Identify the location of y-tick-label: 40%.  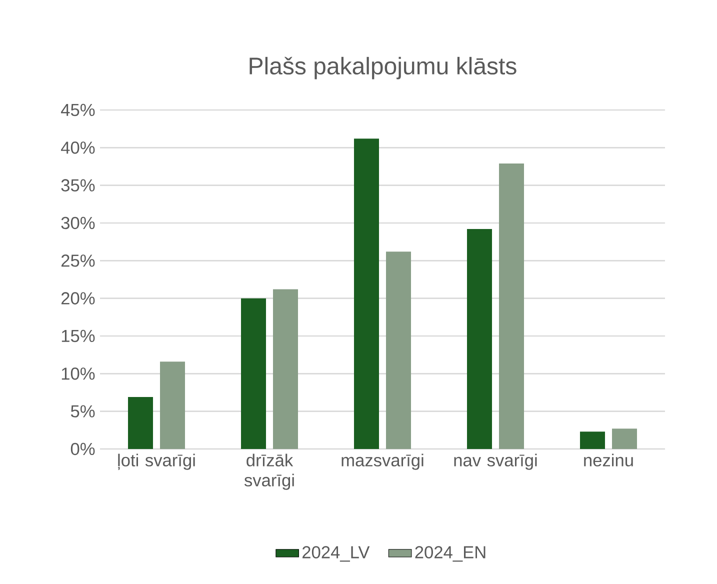
(78, 148).